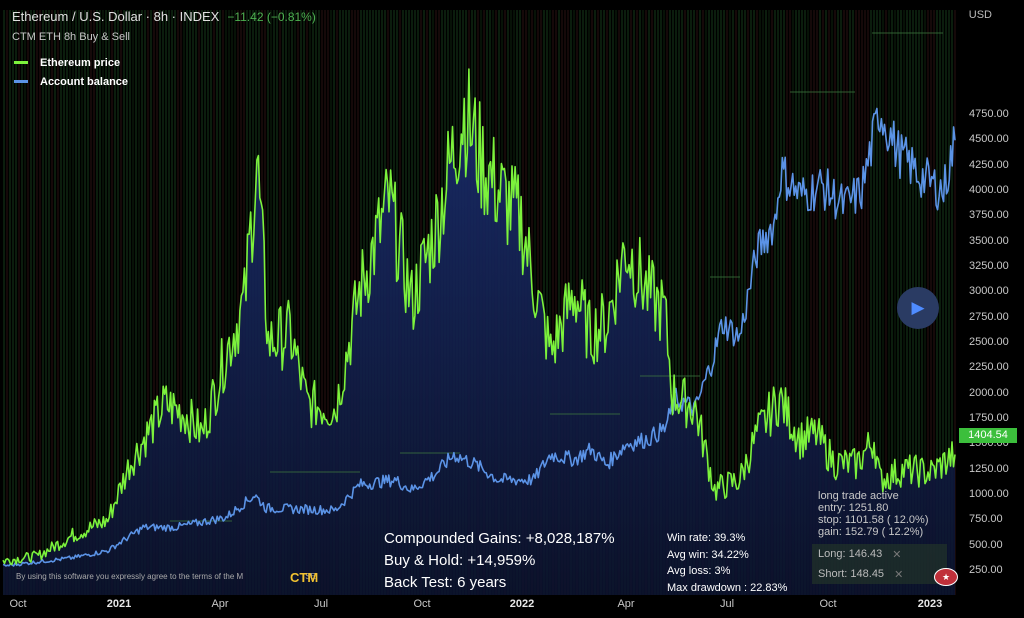  What do you see at coordinates (21, 62) in the screenshot?
I see `legend-swatch-eth` at bounding box center [21, 62].